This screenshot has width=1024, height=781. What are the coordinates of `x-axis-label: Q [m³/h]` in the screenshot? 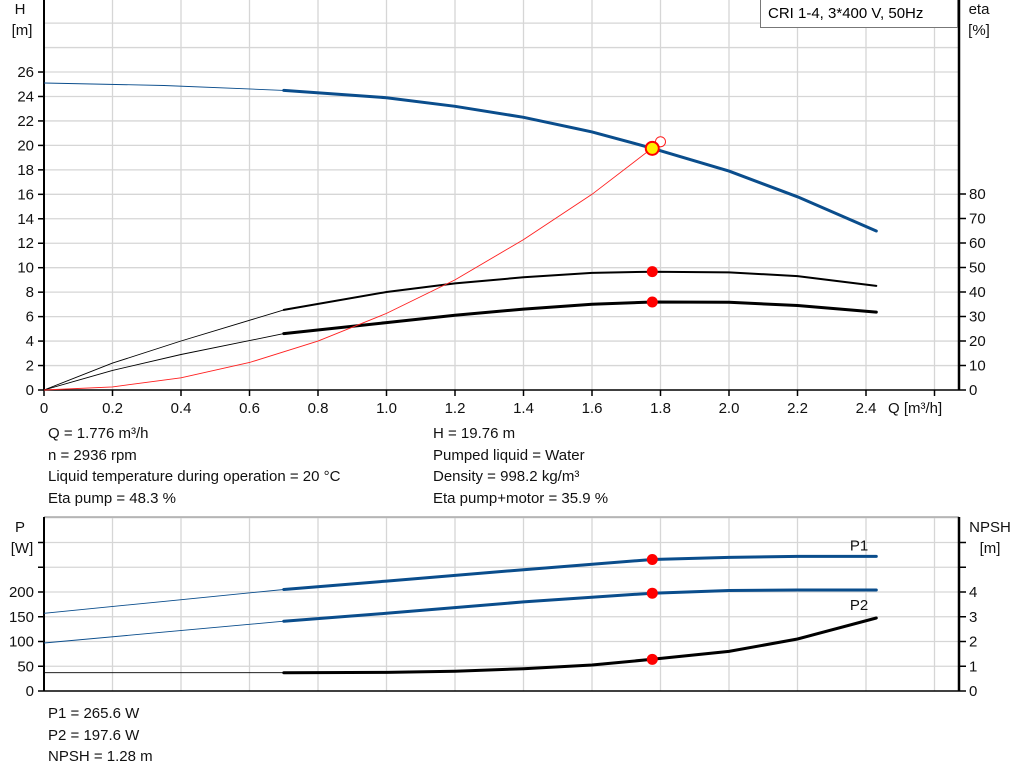 It's located at (915, 408).